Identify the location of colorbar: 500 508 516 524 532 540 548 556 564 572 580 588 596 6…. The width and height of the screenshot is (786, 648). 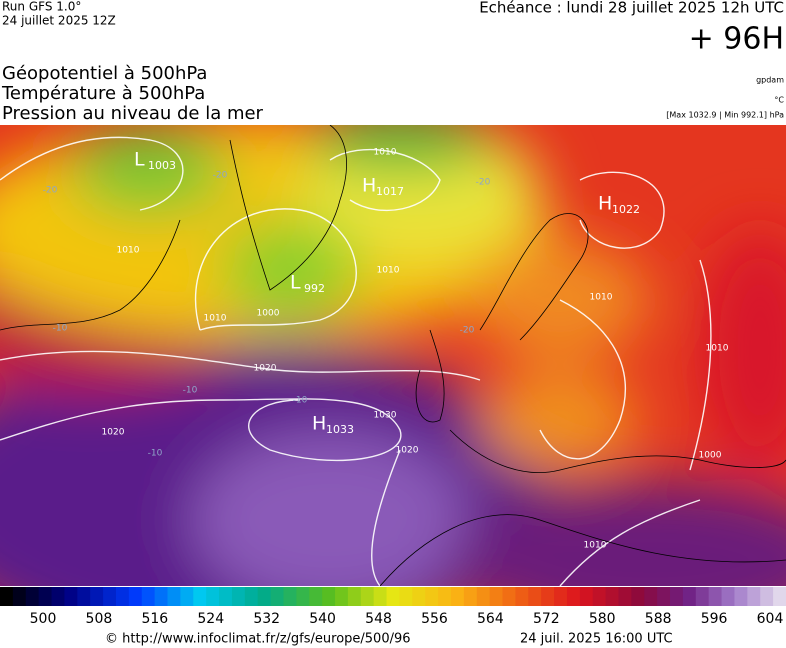
(393, 607).